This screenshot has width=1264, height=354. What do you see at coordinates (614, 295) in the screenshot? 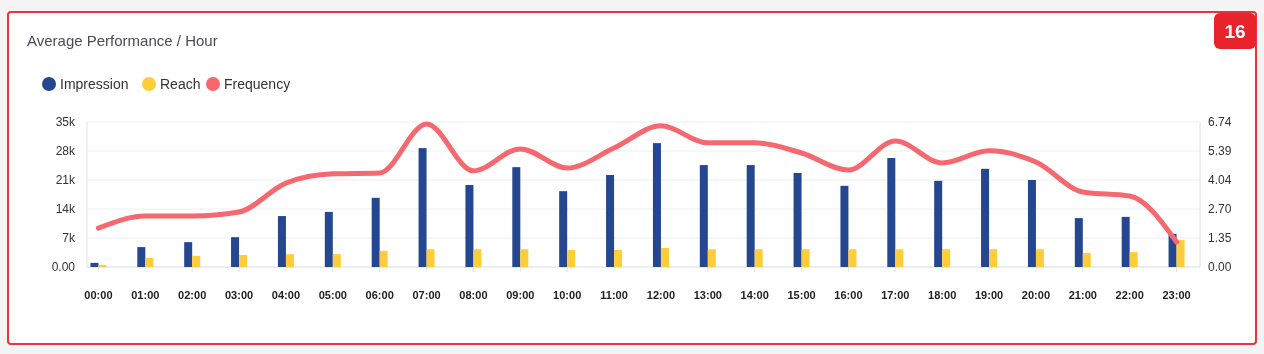
I see `x-tick-label: 11:00` at bounding box center [614, 295].